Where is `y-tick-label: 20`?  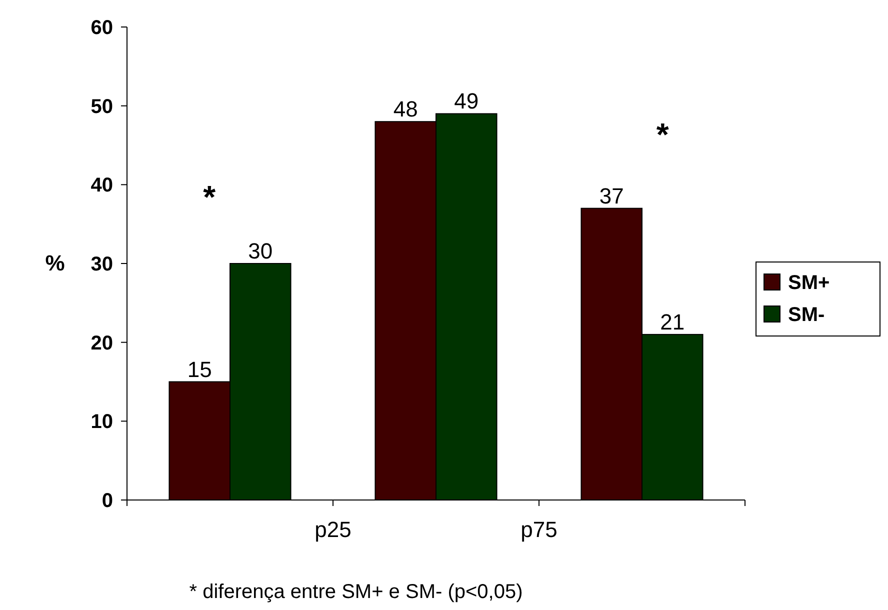
y-tick-label: 20 is located at coordinates (101, 343).